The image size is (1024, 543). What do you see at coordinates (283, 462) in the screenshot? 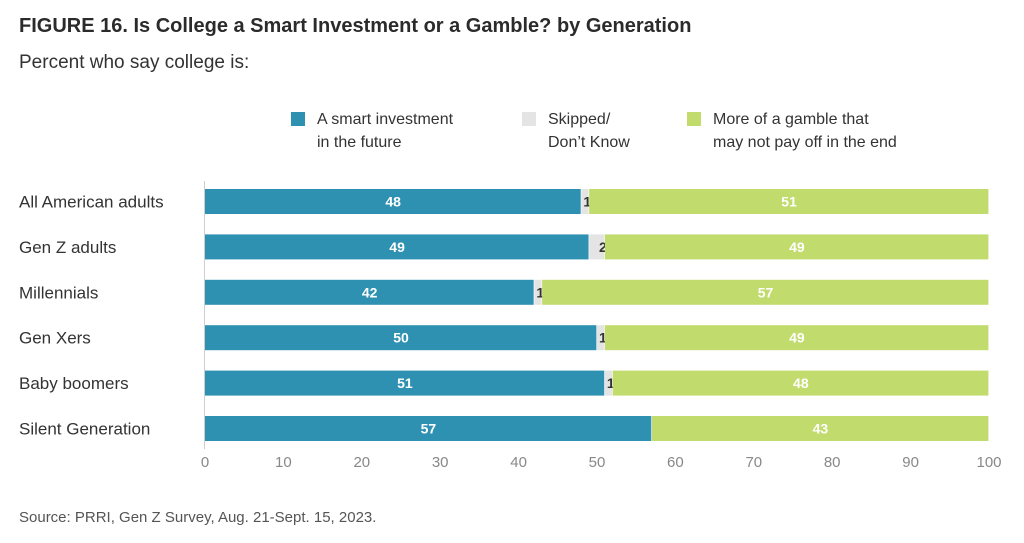
I see `x-tick-label: 10` at bounding box center [283, 462].